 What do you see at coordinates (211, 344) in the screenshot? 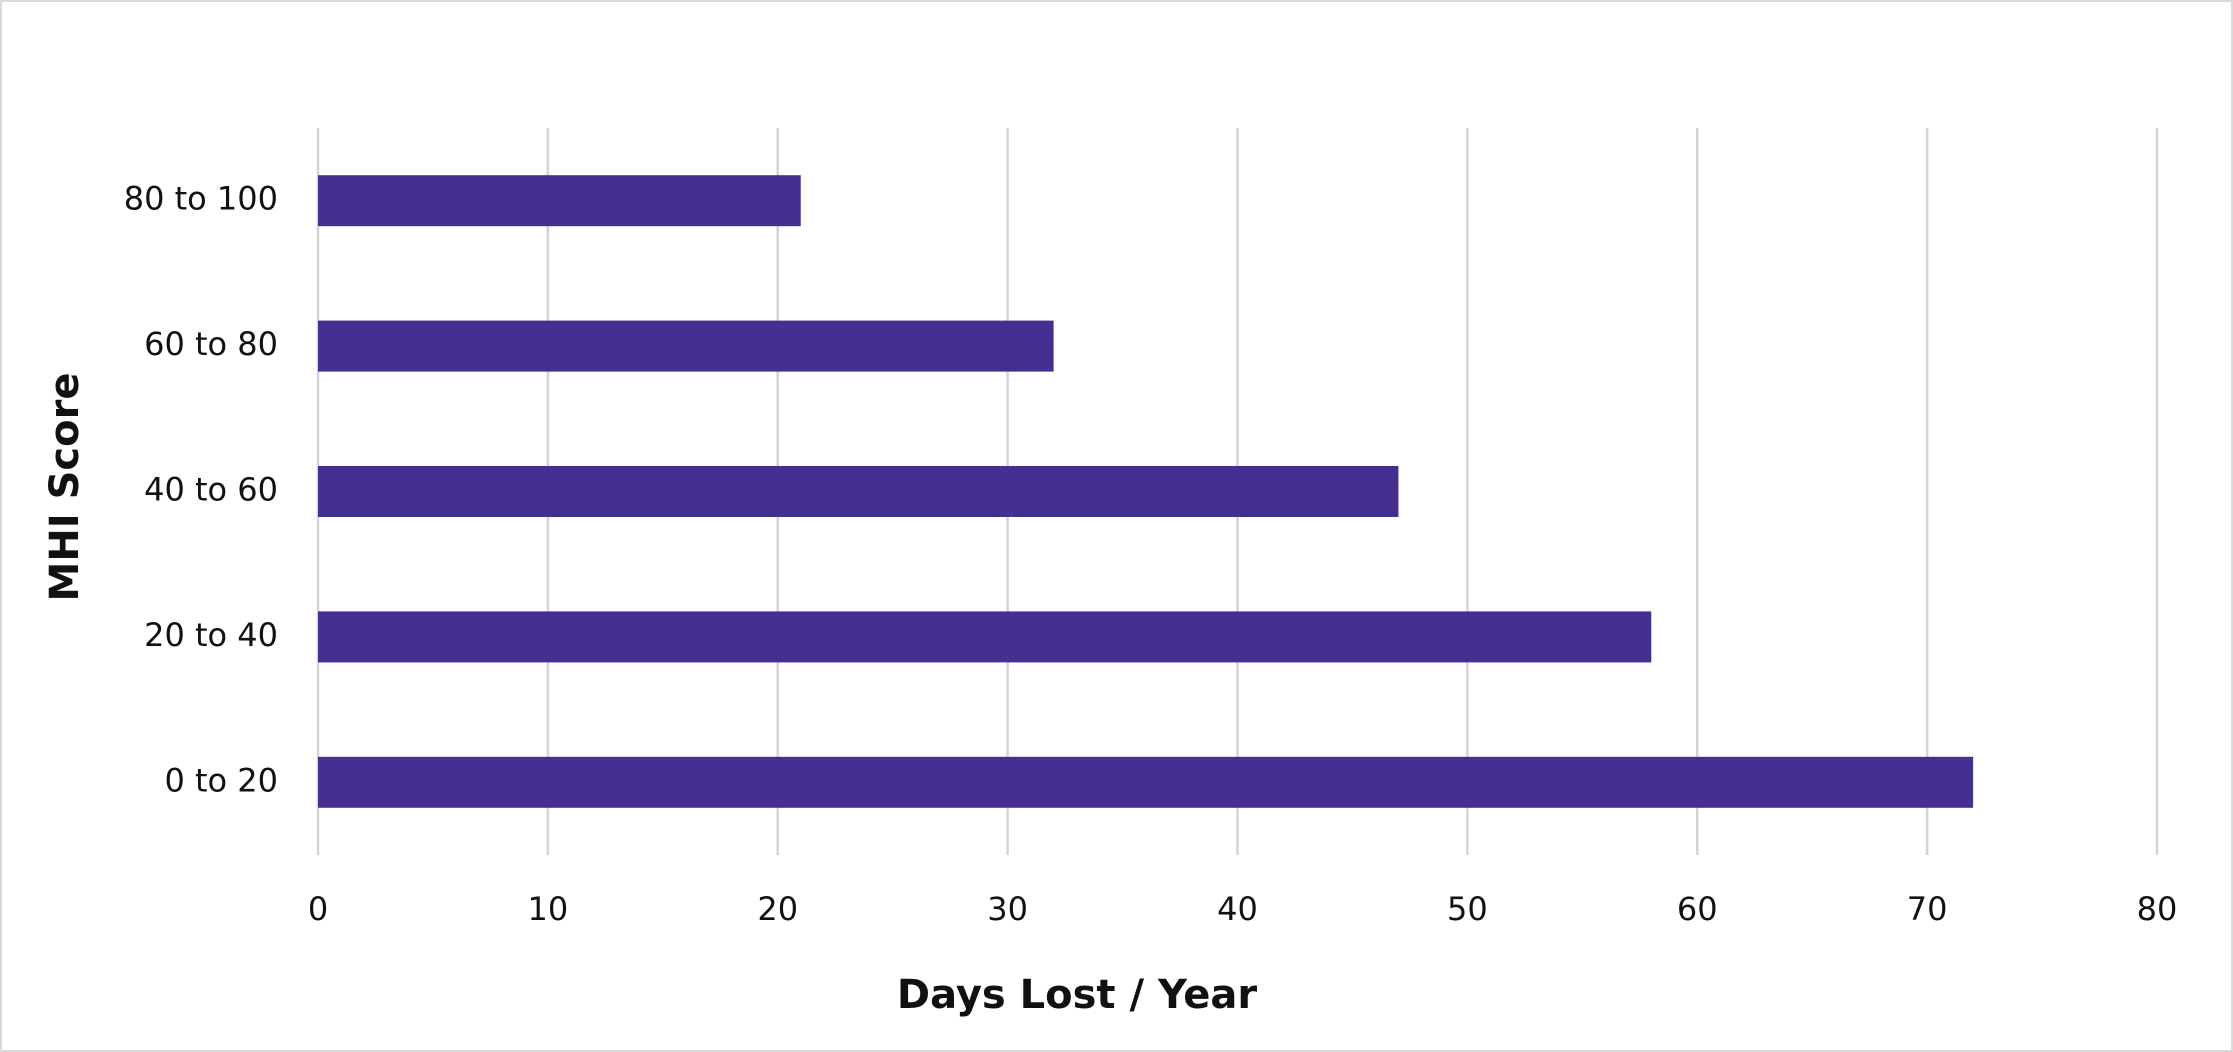
I see `y-tick-label: 60 to 80` at bounding box center [211, 344].